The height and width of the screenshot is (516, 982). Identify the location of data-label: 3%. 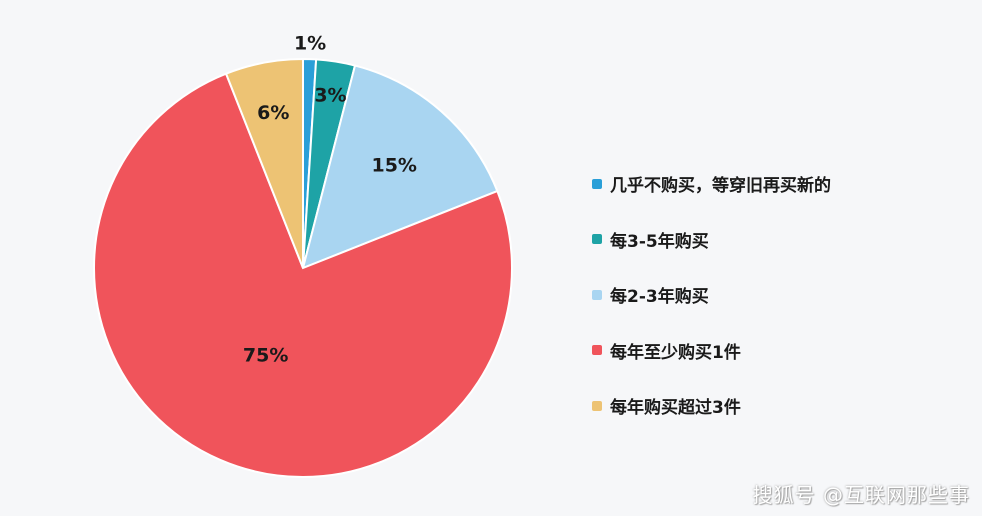
(330, 96).